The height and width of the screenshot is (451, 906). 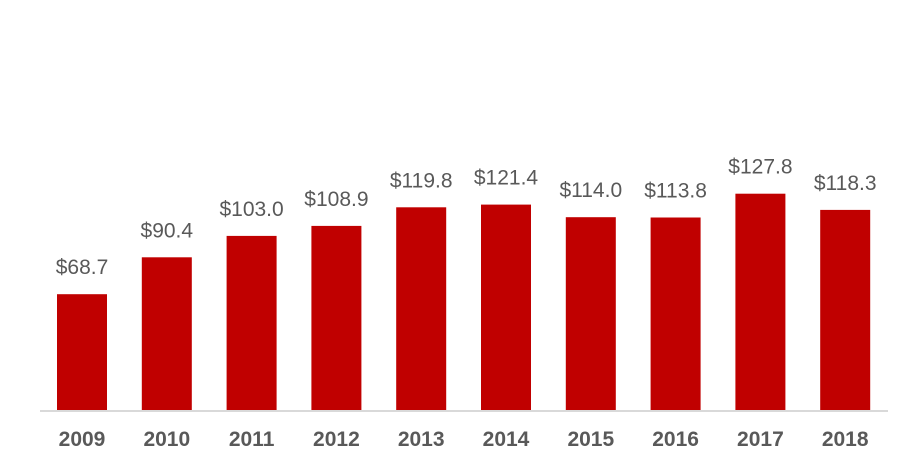 What do you see at coordinates (167, 230) in the screenshot?
I see `data-label-2010: $90.4` at bounding box center [167, 230].